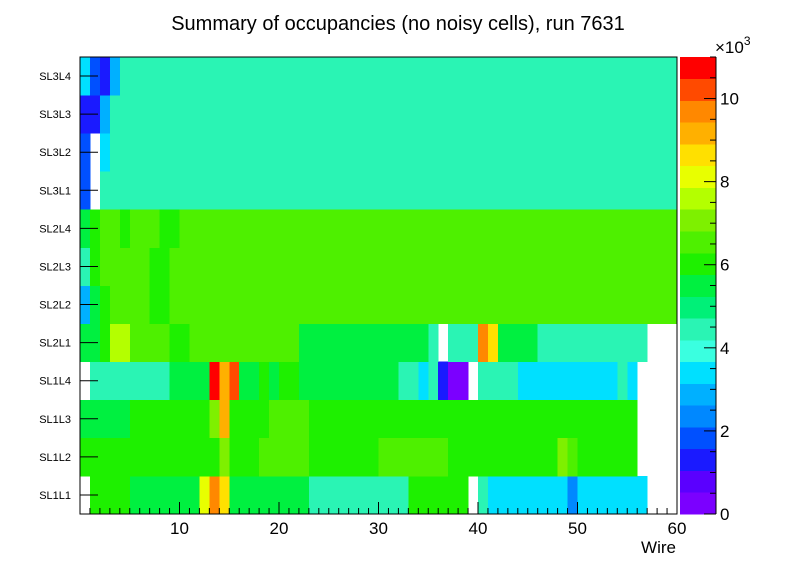 Image resolution: width=796 pixels, height=577 pixels. Describe the element at coordinates (55, 267) in the screenshot. I see `y-tick-label: SL2L3` at that location.